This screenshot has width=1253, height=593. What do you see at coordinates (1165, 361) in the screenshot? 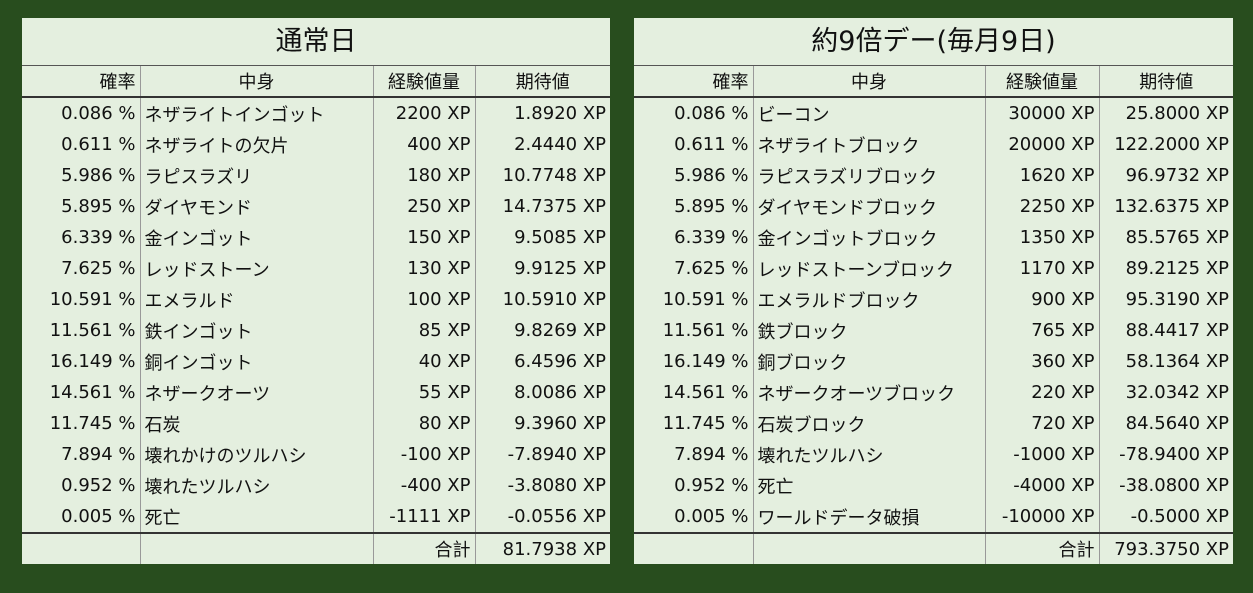
I see `cell-ev: 58.1364 XP` at bounding box center [1165, 361].